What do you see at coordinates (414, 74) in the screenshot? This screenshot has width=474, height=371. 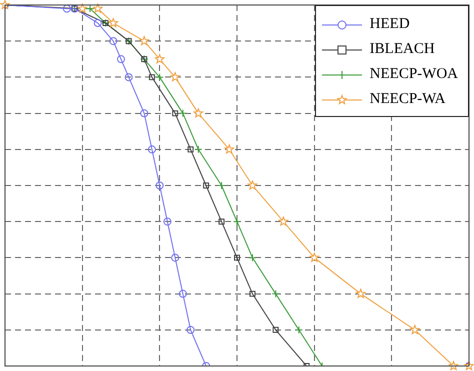 I see `legend-label: NEECP-WOA` at bounding box center [414, 74].